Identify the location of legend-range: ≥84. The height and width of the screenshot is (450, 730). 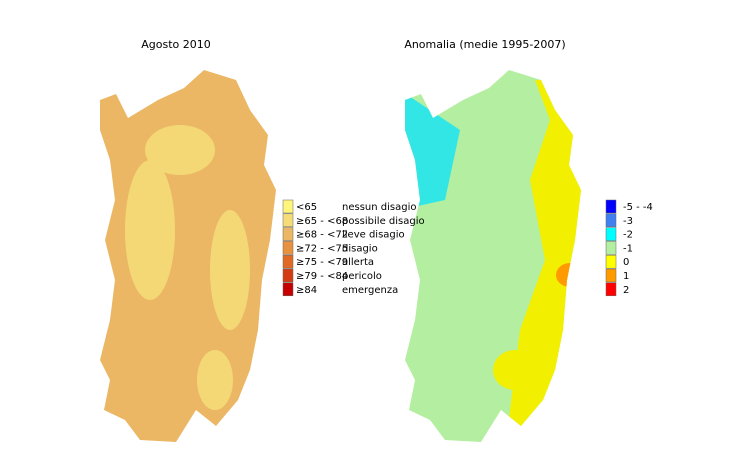
(306, 290).